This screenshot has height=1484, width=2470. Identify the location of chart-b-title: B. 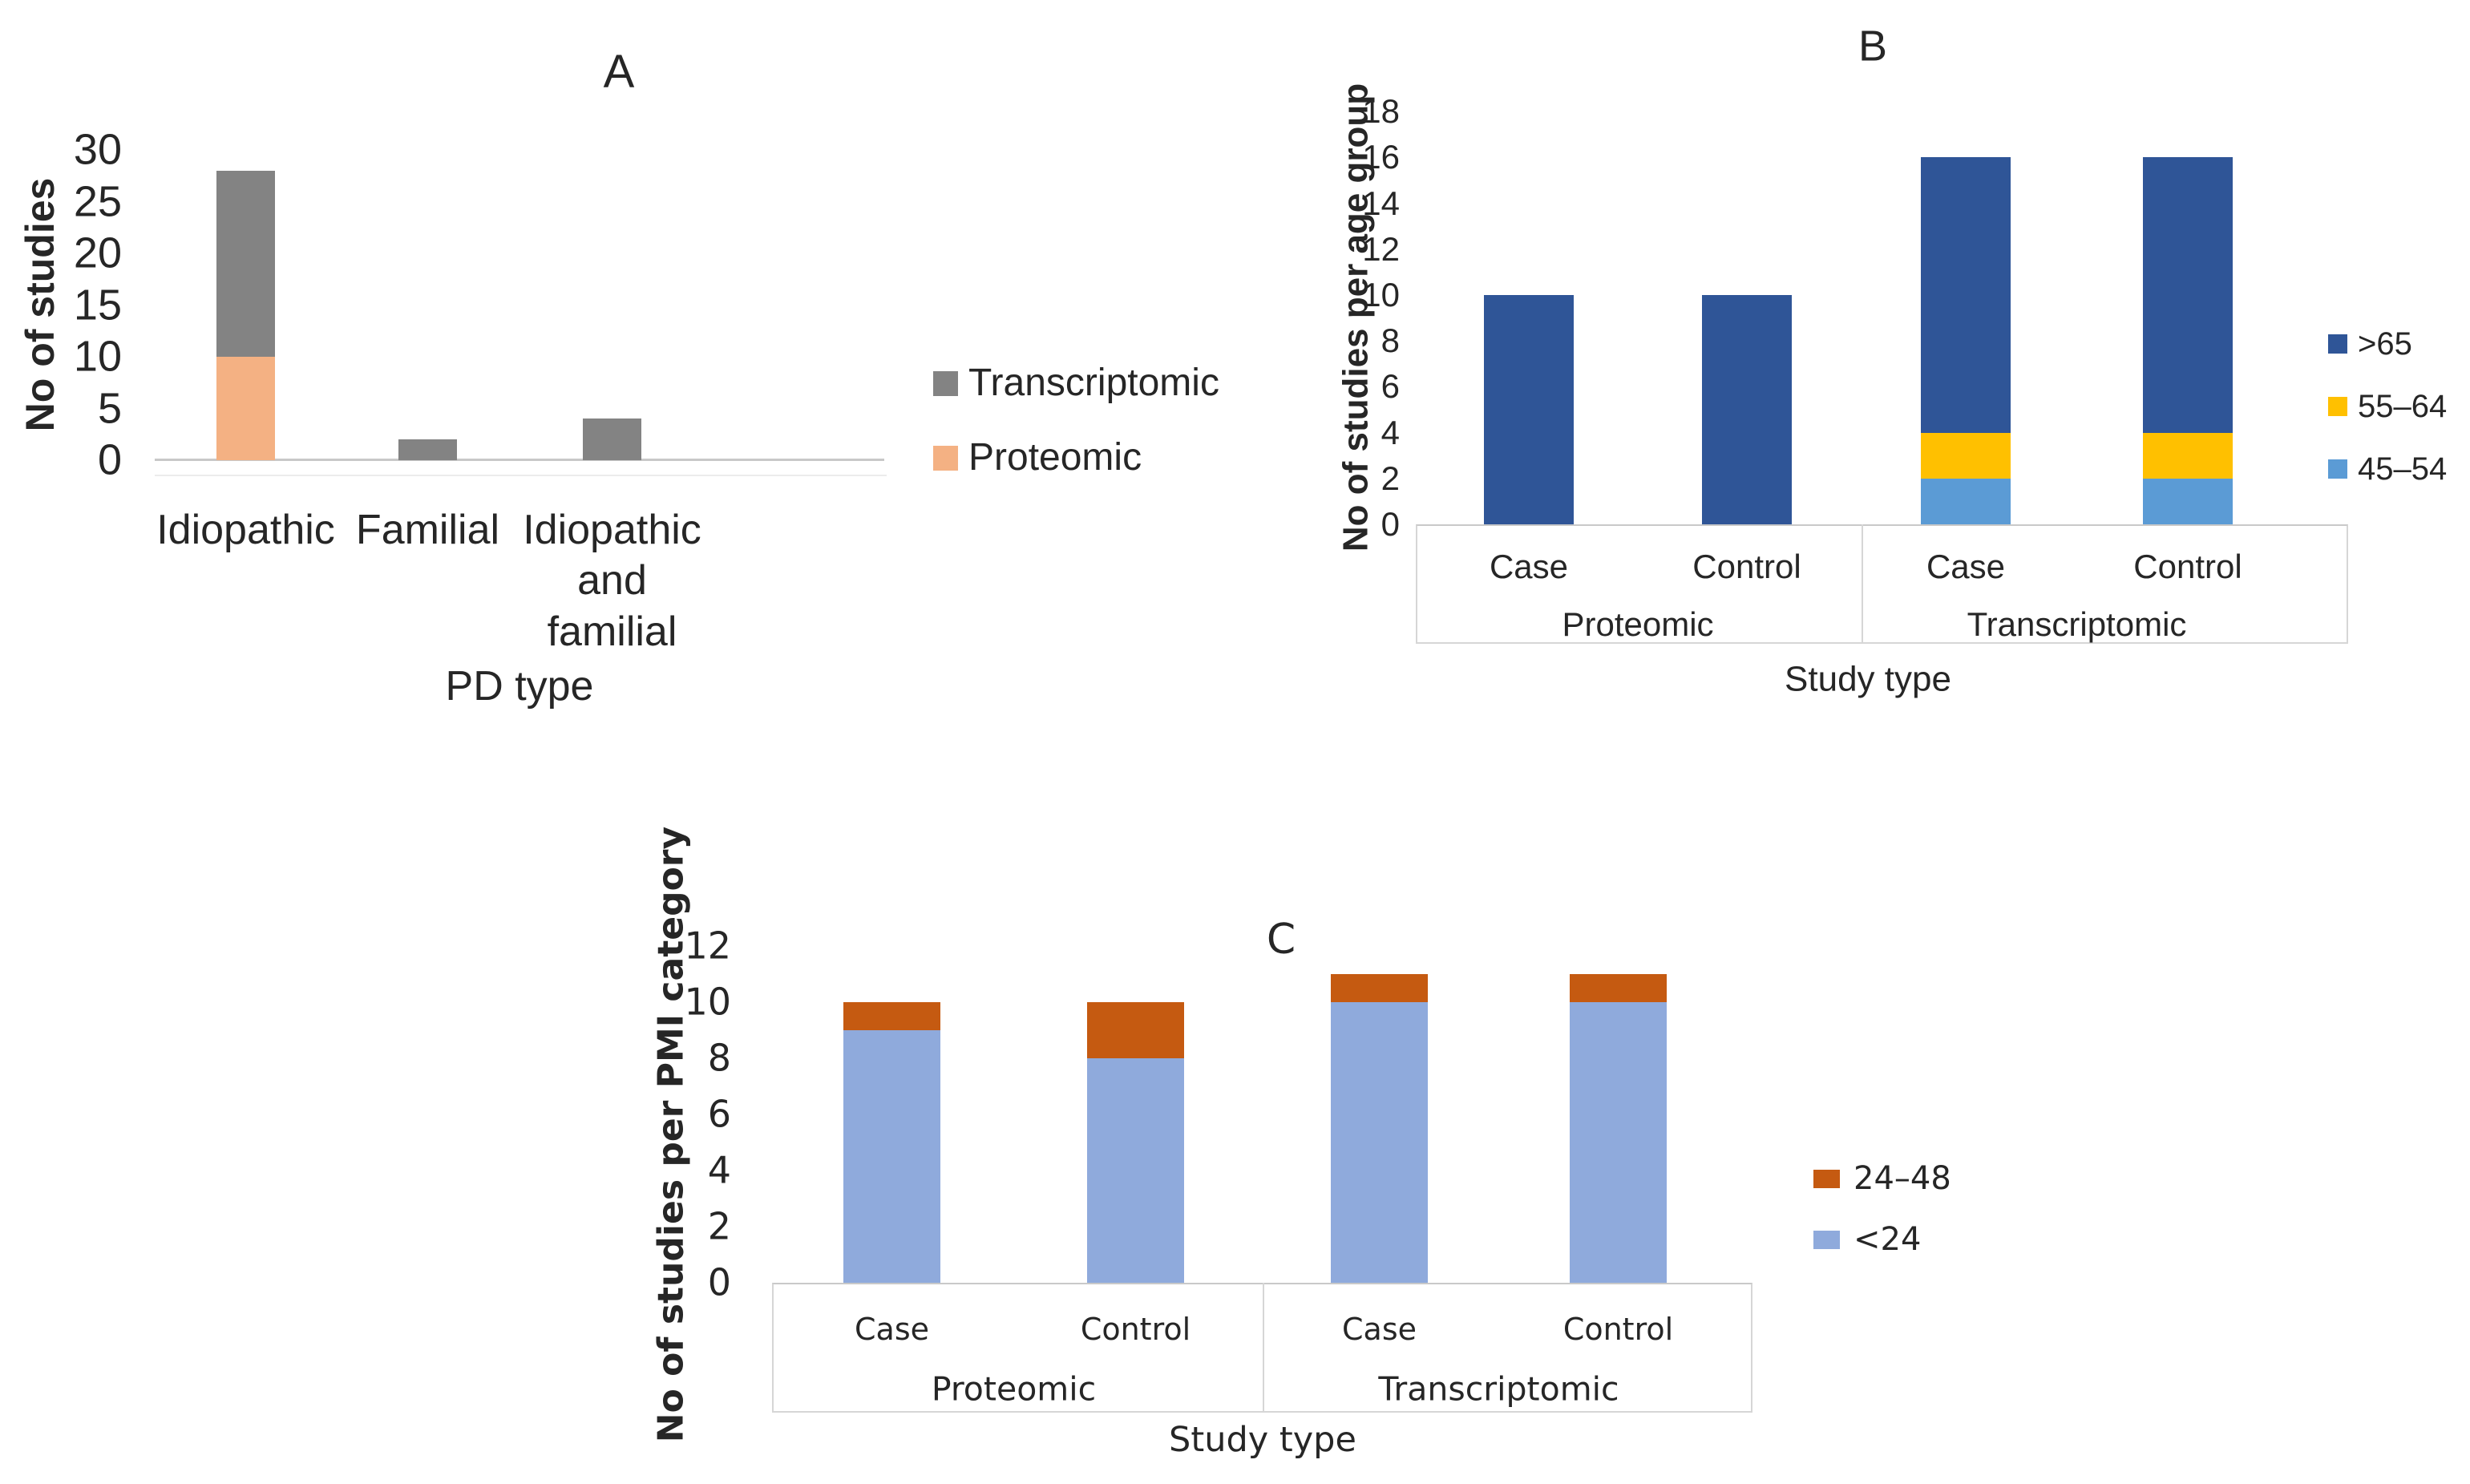
(1873, 47).